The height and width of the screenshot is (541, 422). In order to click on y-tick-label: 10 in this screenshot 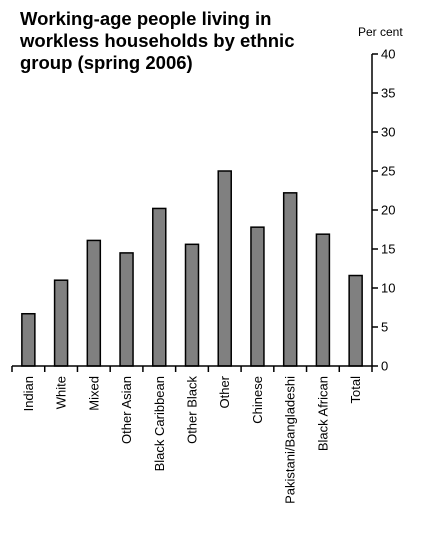, I will do `click(388, 288)`.